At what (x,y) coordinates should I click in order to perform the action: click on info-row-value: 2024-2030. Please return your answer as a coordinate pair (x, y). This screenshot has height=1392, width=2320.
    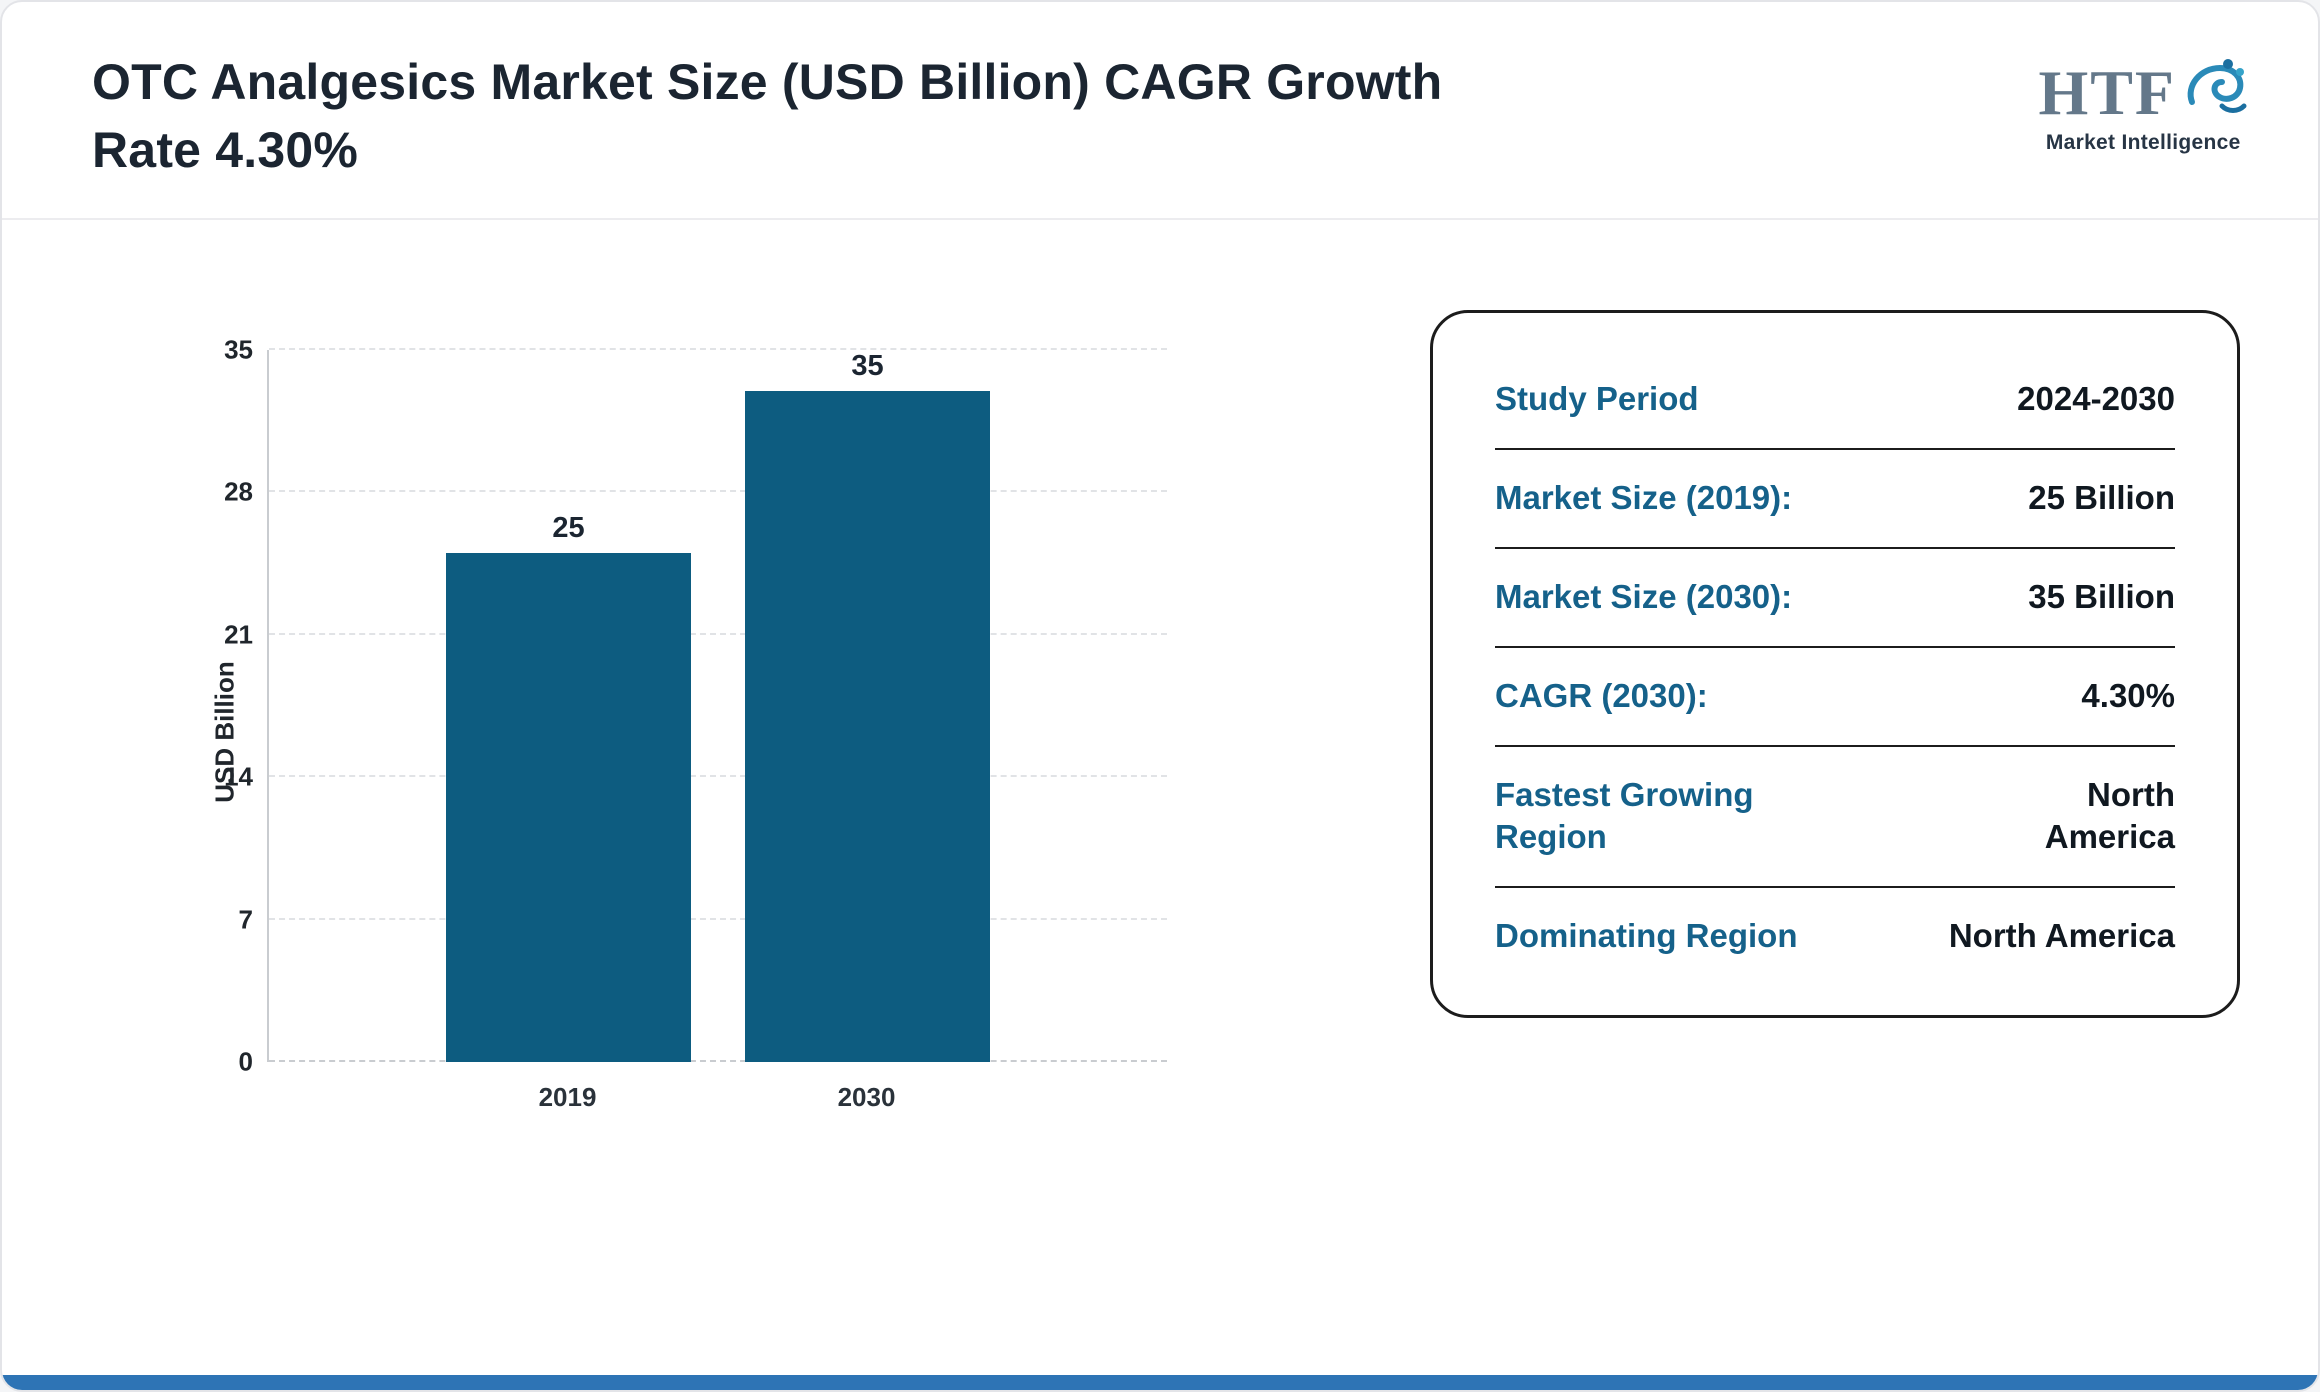
    Looking at the image, I should click on (2096, 398).